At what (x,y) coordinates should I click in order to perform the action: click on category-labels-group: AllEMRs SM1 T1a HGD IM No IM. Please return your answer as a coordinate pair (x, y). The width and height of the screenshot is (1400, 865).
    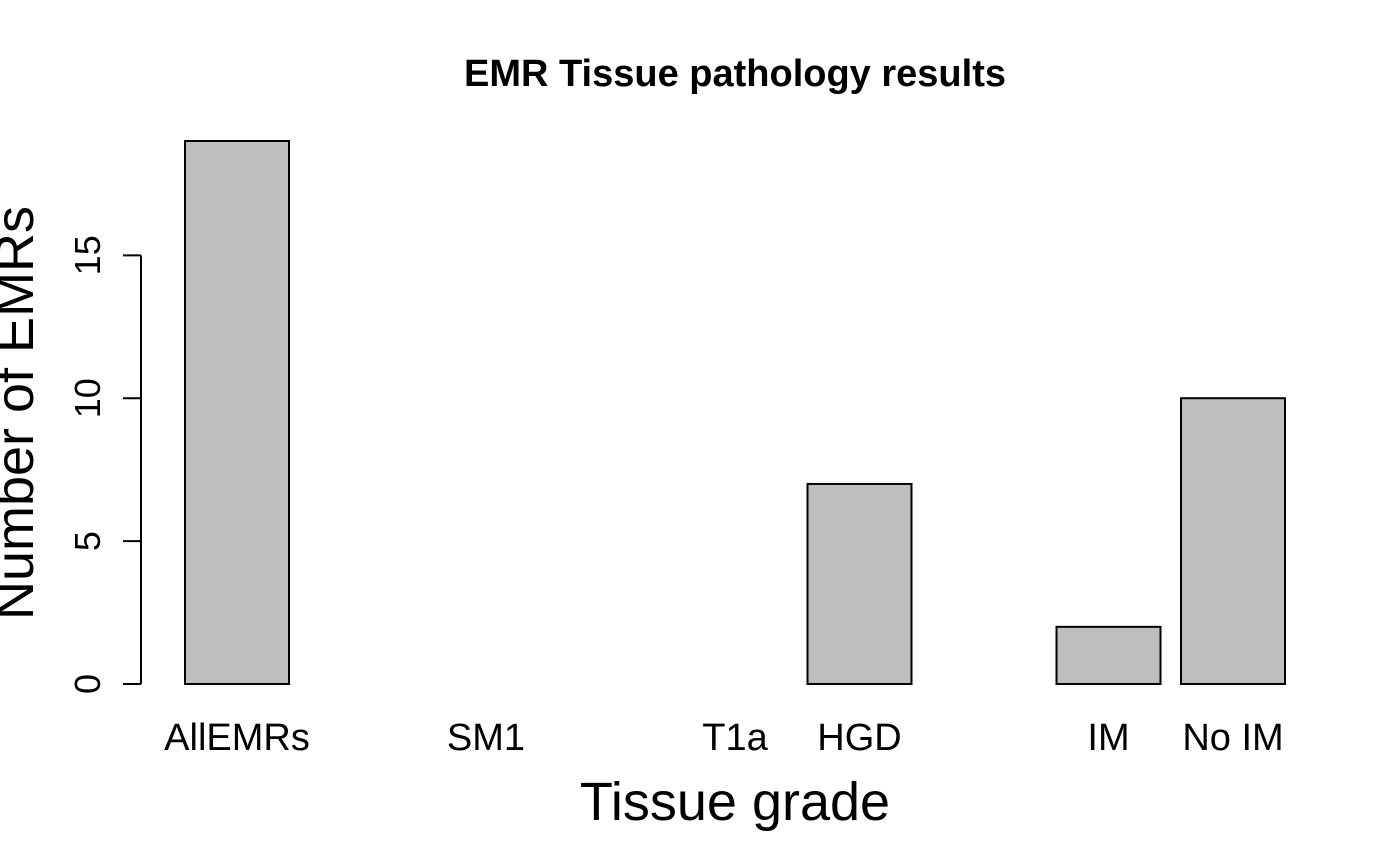
    Looking at the image, I should click on (724, 738).